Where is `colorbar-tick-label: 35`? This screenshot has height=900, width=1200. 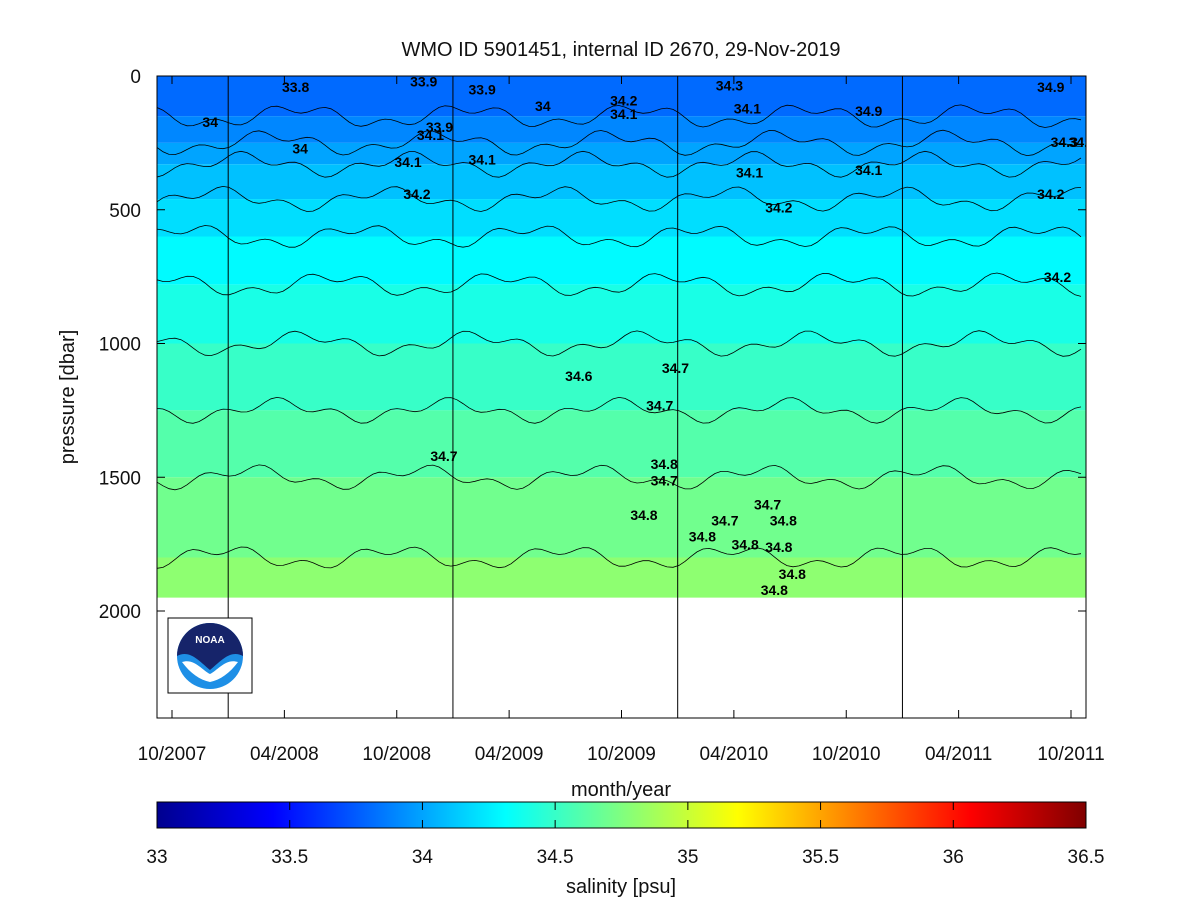
colorbar-tick-label: 35 is located at coordinates (687, 857).